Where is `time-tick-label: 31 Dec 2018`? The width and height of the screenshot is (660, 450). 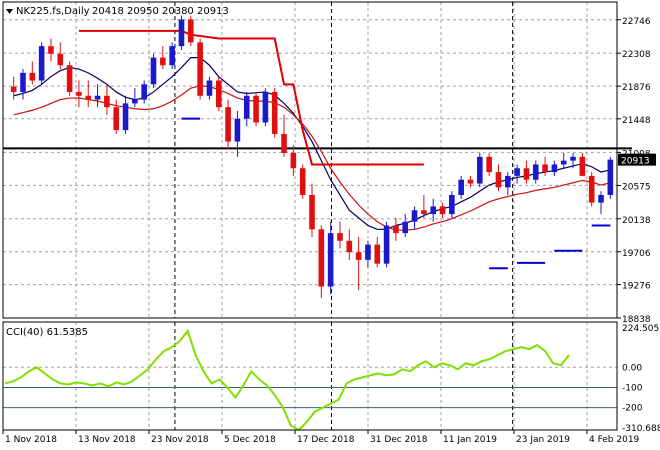
time-tick-label: 31 Dec 2018 is located at coordinates (399, 440).